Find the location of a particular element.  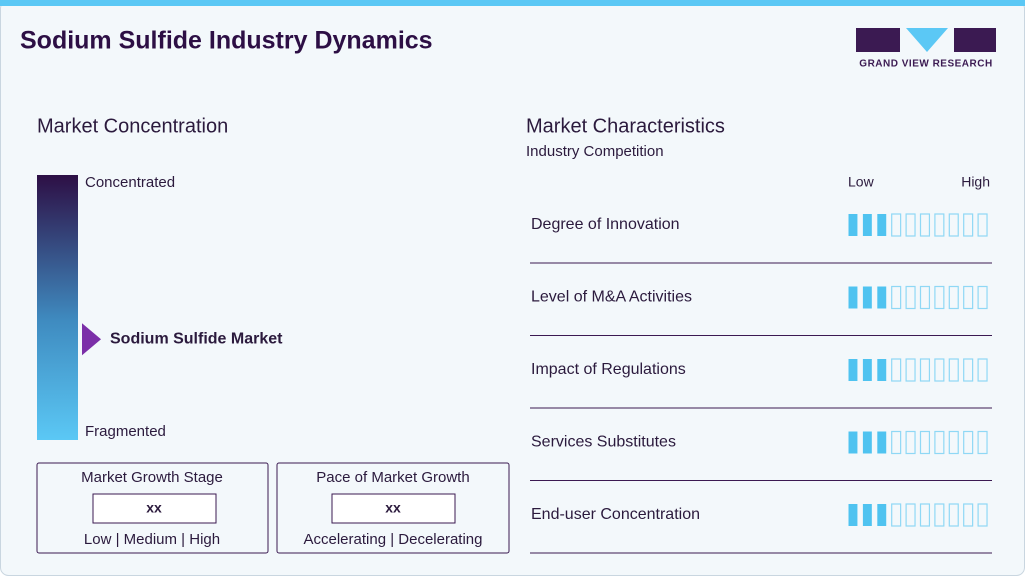

row-label: Level of M&A Activities is located at coordinates (611, 297).